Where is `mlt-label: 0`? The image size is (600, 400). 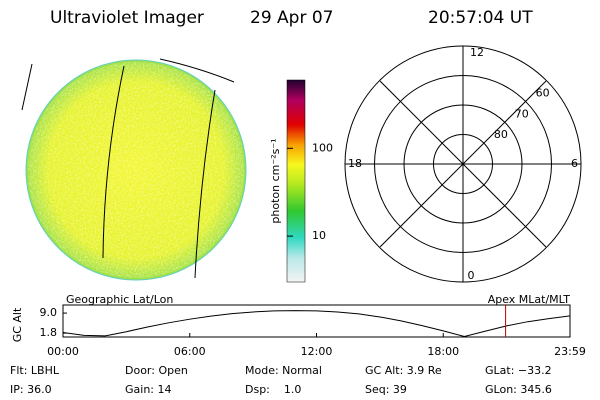 mlt-label: 0 is located at coordinates (471, 275).